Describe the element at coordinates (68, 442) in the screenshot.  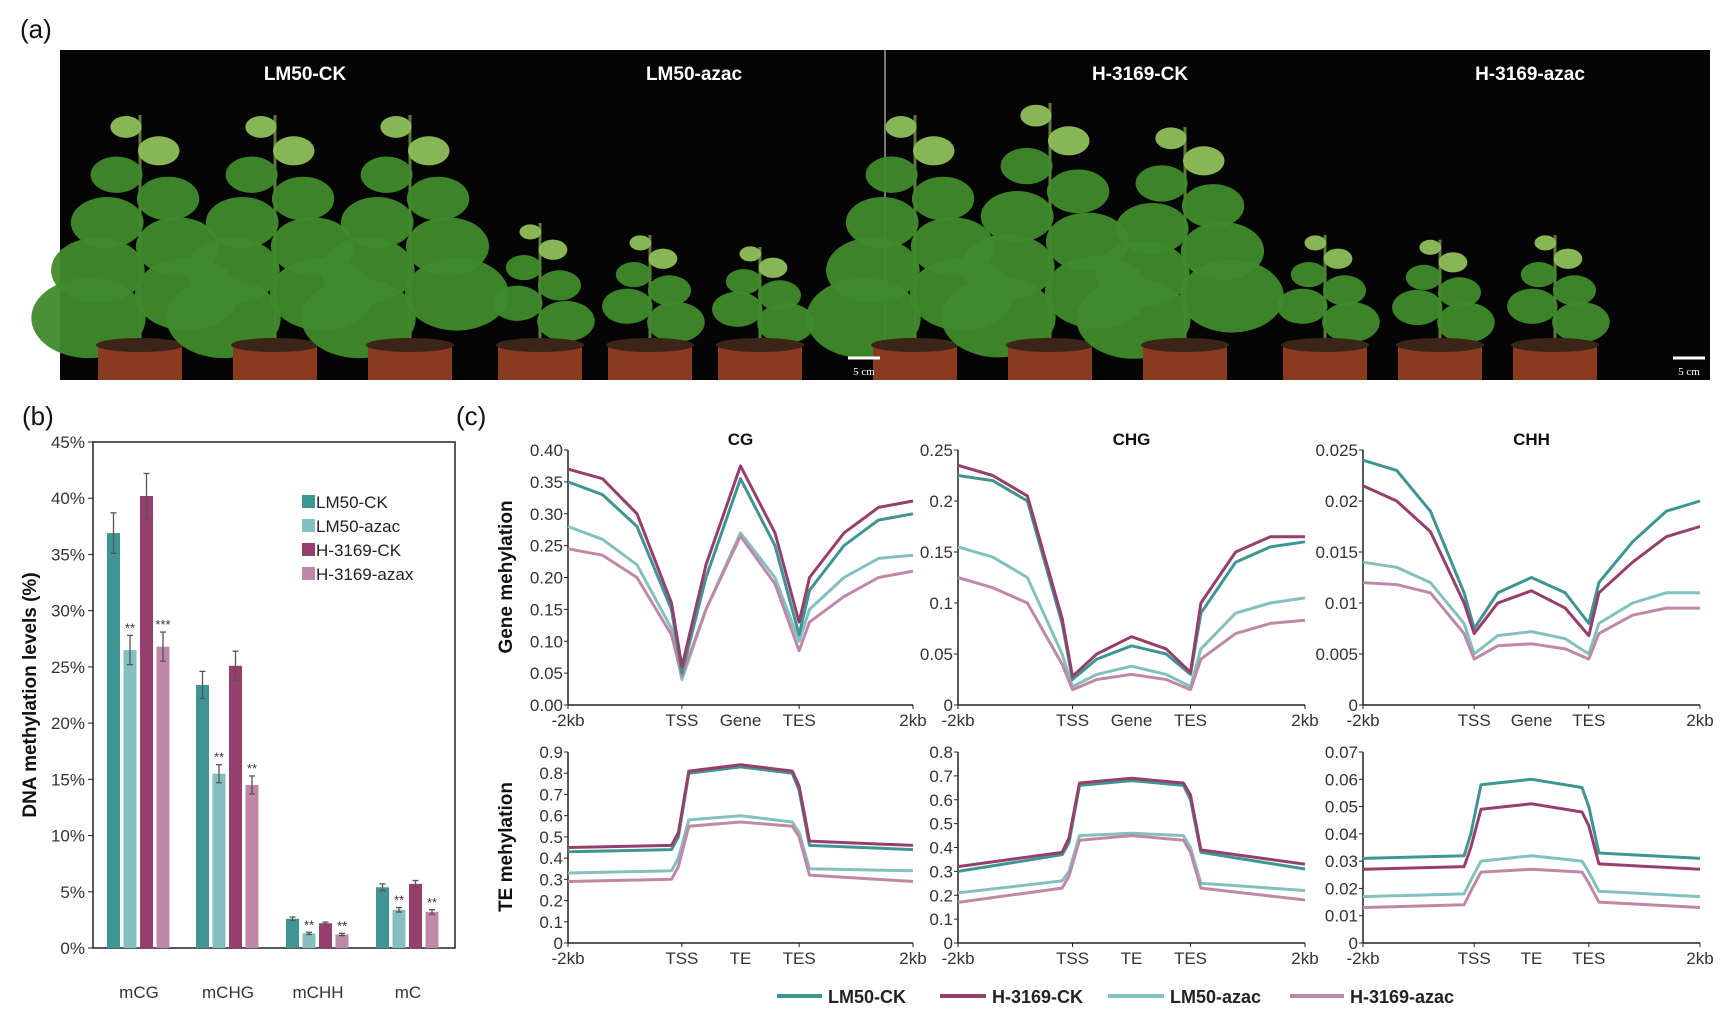
I see `y-tick-label: 45%` at that location.